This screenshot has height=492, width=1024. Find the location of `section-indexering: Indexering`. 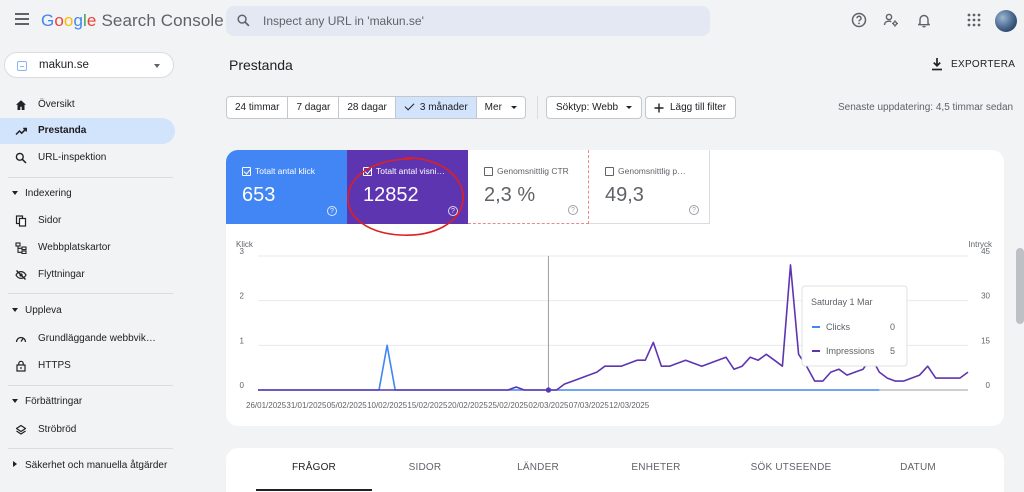

section-indexering: Indexering is located at coordinates (87, 194).